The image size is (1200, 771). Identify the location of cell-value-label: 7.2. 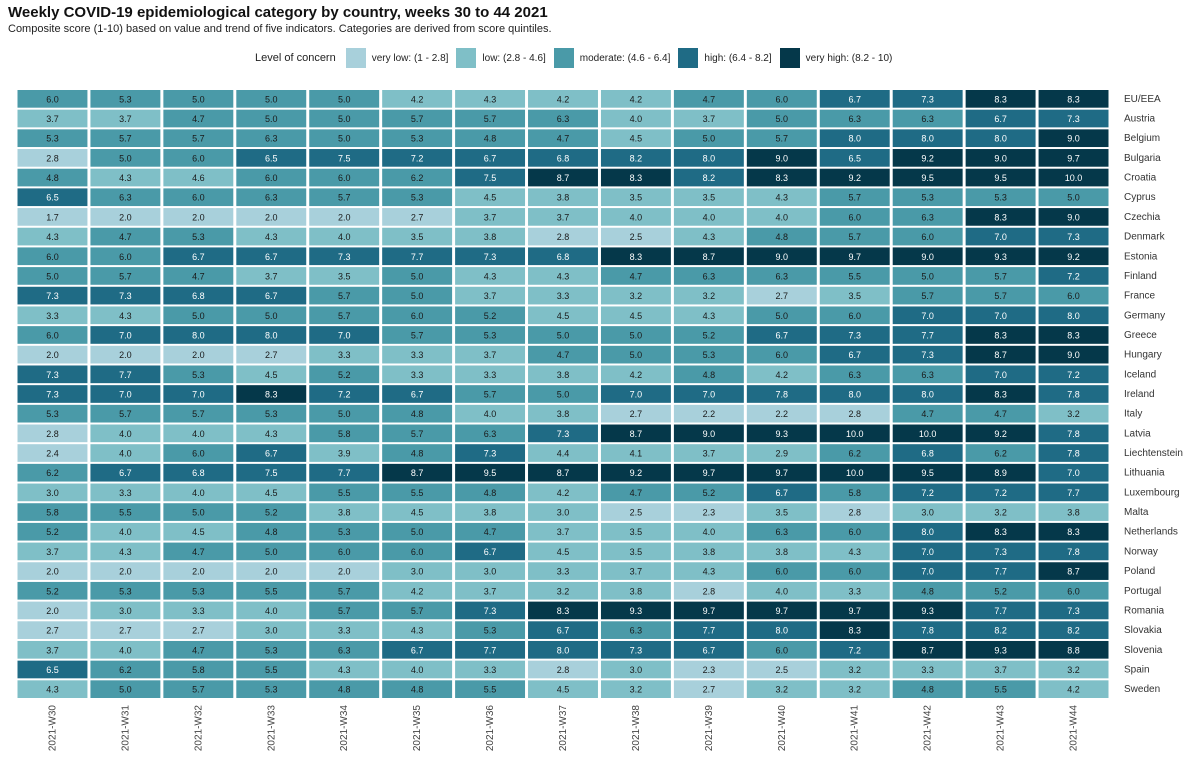
(854, 650).